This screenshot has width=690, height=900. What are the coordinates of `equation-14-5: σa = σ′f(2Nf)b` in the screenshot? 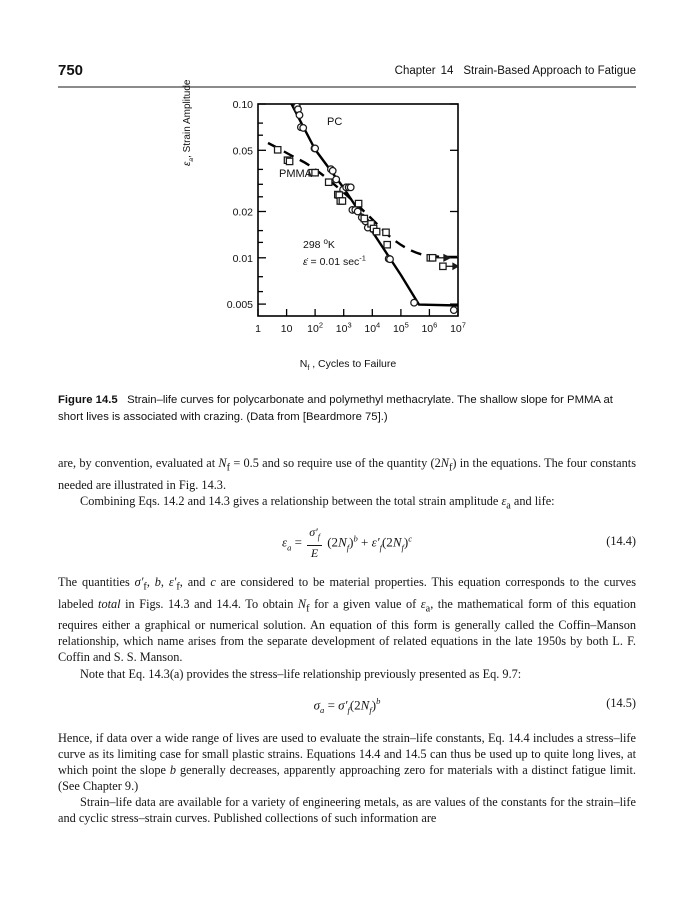 It's located at (347, 705).